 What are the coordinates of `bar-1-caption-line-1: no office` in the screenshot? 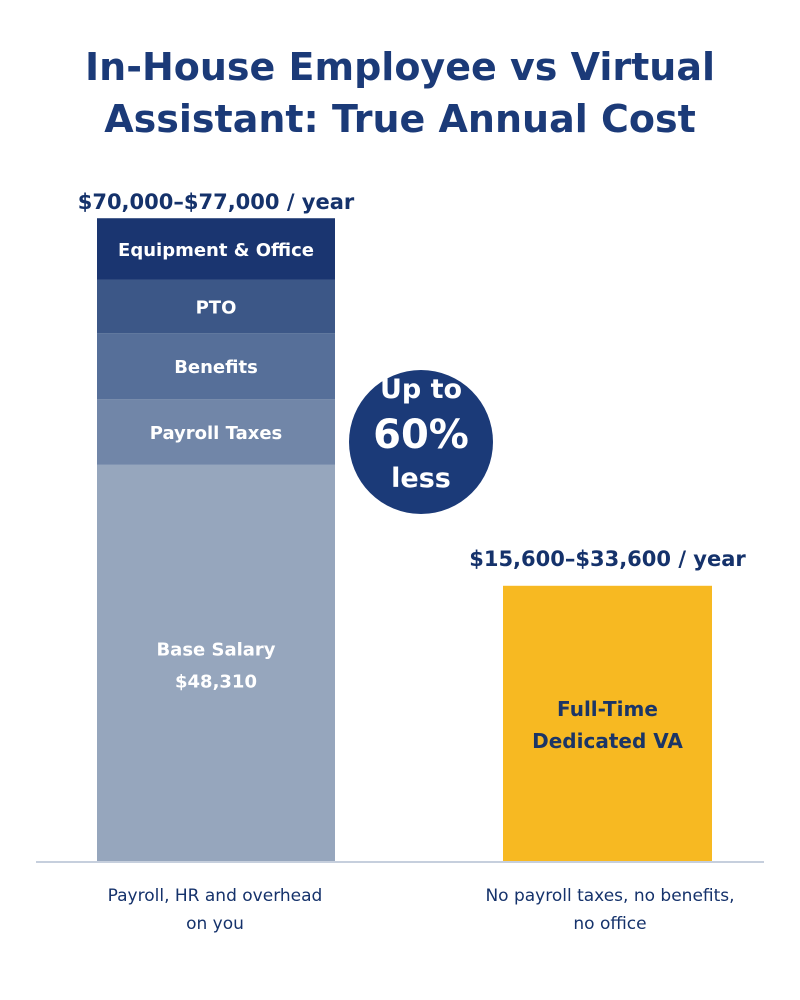 It's located at (609, 924).